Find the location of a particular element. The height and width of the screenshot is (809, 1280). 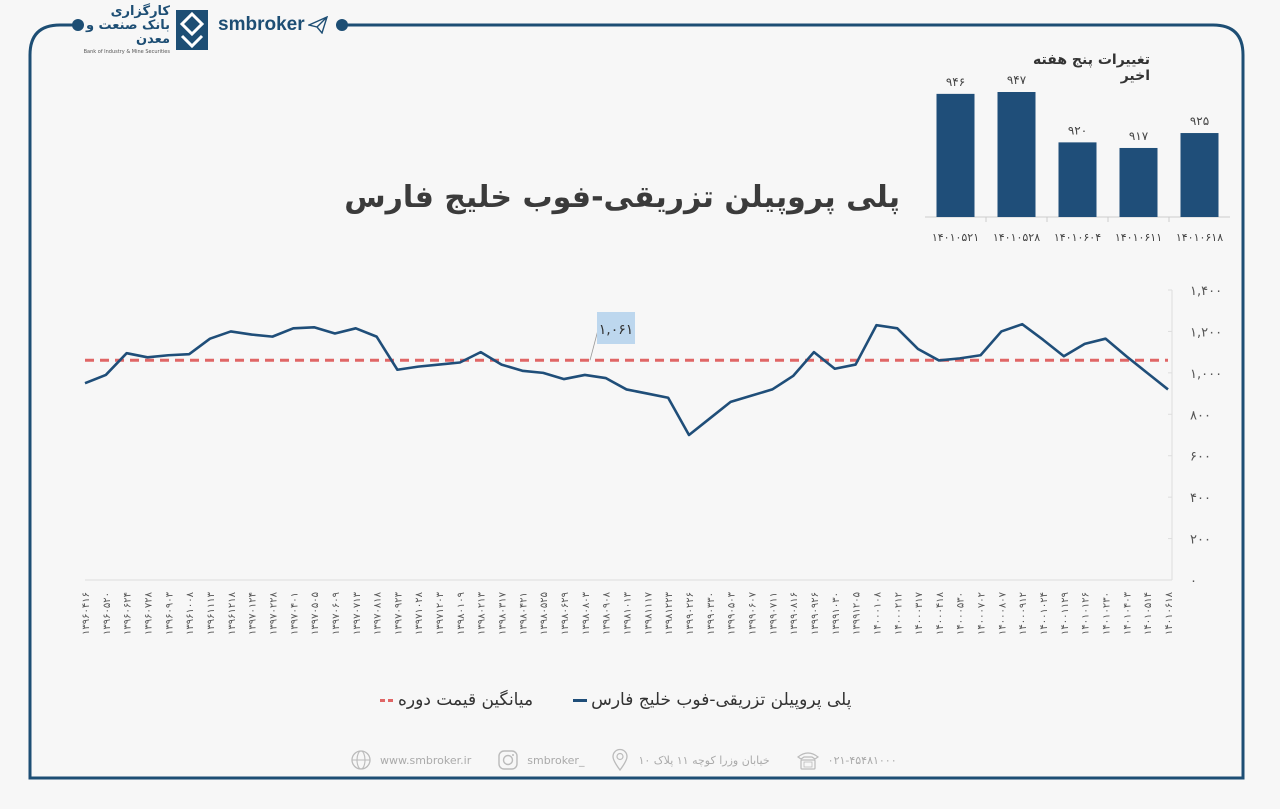

x-tick-label: ۱۴۰۱۰۶۱۸ is located at coordinates (1169, 613).